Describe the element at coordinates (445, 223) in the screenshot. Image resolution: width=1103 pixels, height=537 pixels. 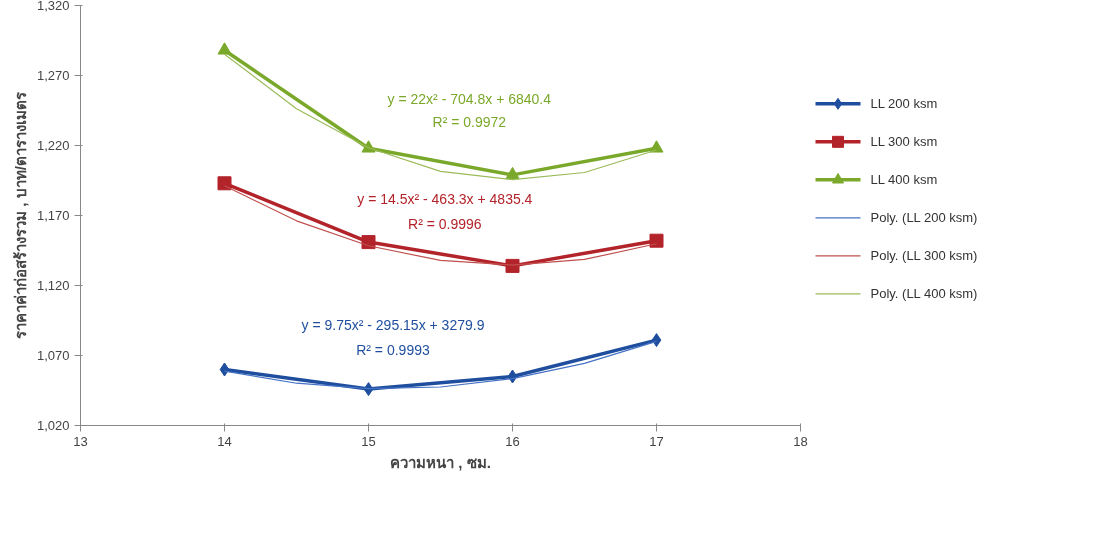
I see `annotation: R² = 0.9996` at that location.